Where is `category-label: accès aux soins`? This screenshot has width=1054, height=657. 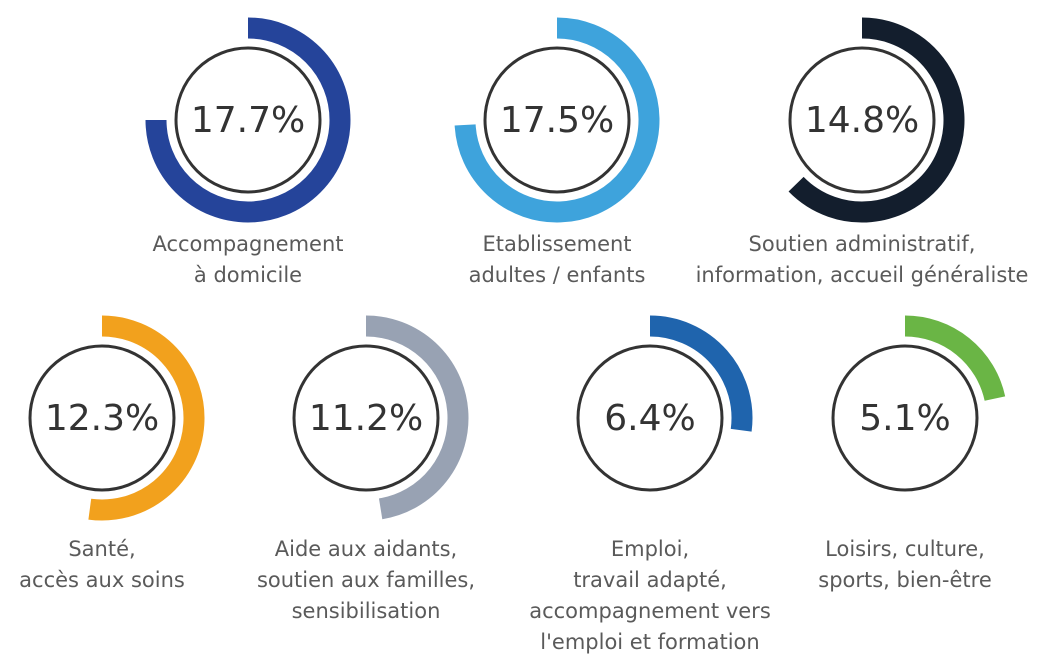 category-label: accès aux soins is located at coordinates (102, 580).